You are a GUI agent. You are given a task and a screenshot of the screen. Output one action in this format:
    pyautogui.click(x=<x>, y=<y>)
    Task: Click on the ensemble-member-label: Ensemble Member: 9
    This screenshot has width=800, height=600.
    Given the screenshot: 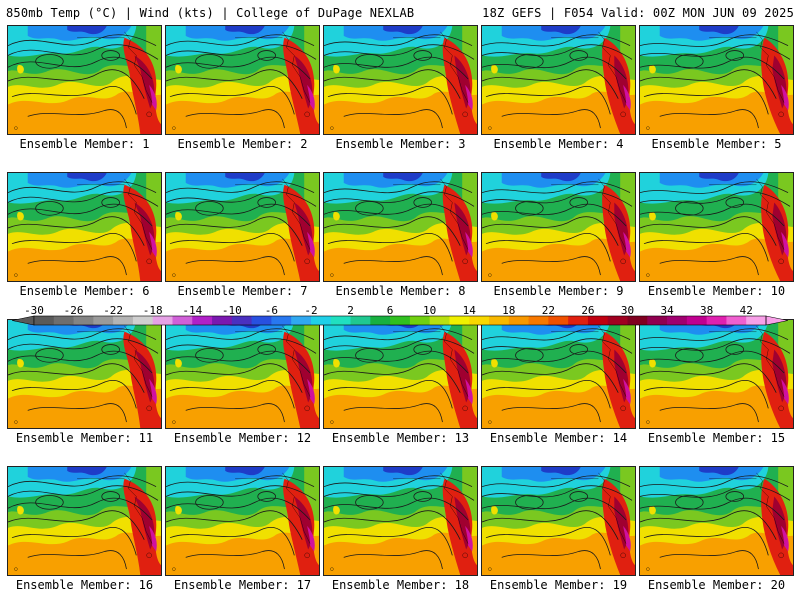 What is the action you would take?
    pyautogui.click(x=558, y=291)
    